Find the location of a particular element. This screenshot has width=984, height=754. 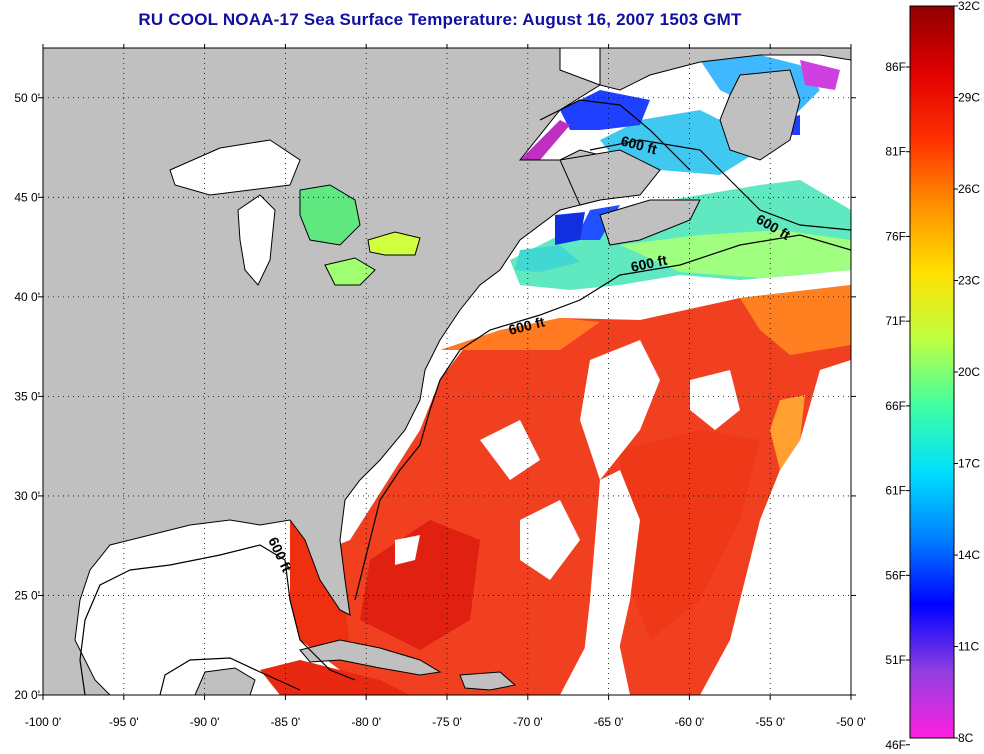

colorbar-fahrenheit-label: 71F is located at coordinates (895, 321).